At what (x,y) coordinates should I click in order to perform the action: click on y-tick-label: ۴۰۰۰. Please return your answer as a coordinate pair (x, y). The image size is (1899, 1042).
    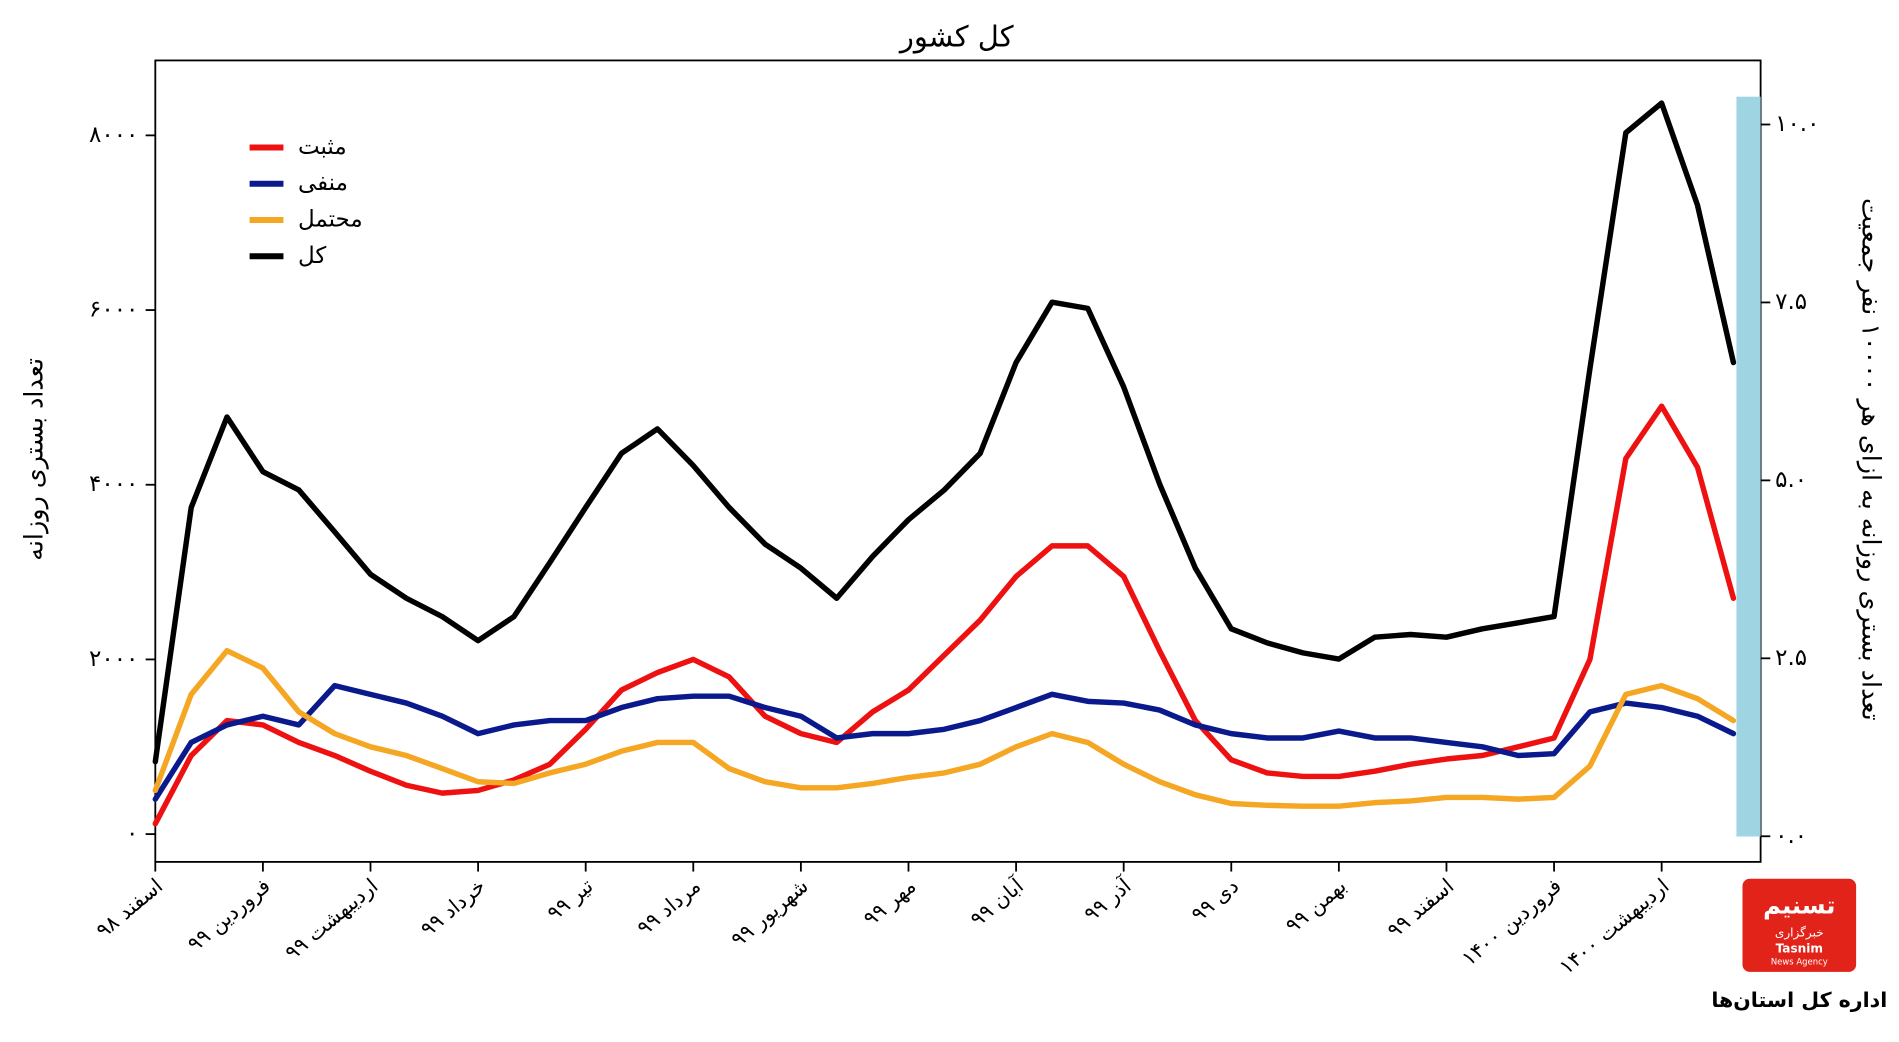
    Looking at the image, I should click on (113, 484).